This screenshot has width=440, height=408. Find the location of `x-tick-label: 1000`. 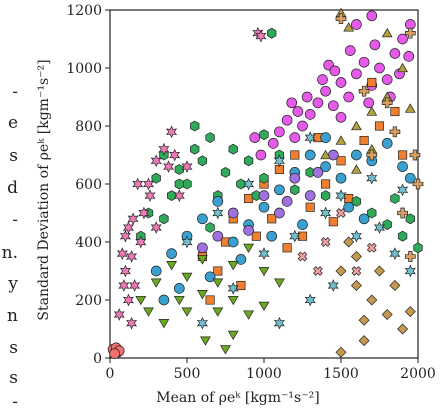

x-tick-label: 1000 is located at coordinates (264, 374).